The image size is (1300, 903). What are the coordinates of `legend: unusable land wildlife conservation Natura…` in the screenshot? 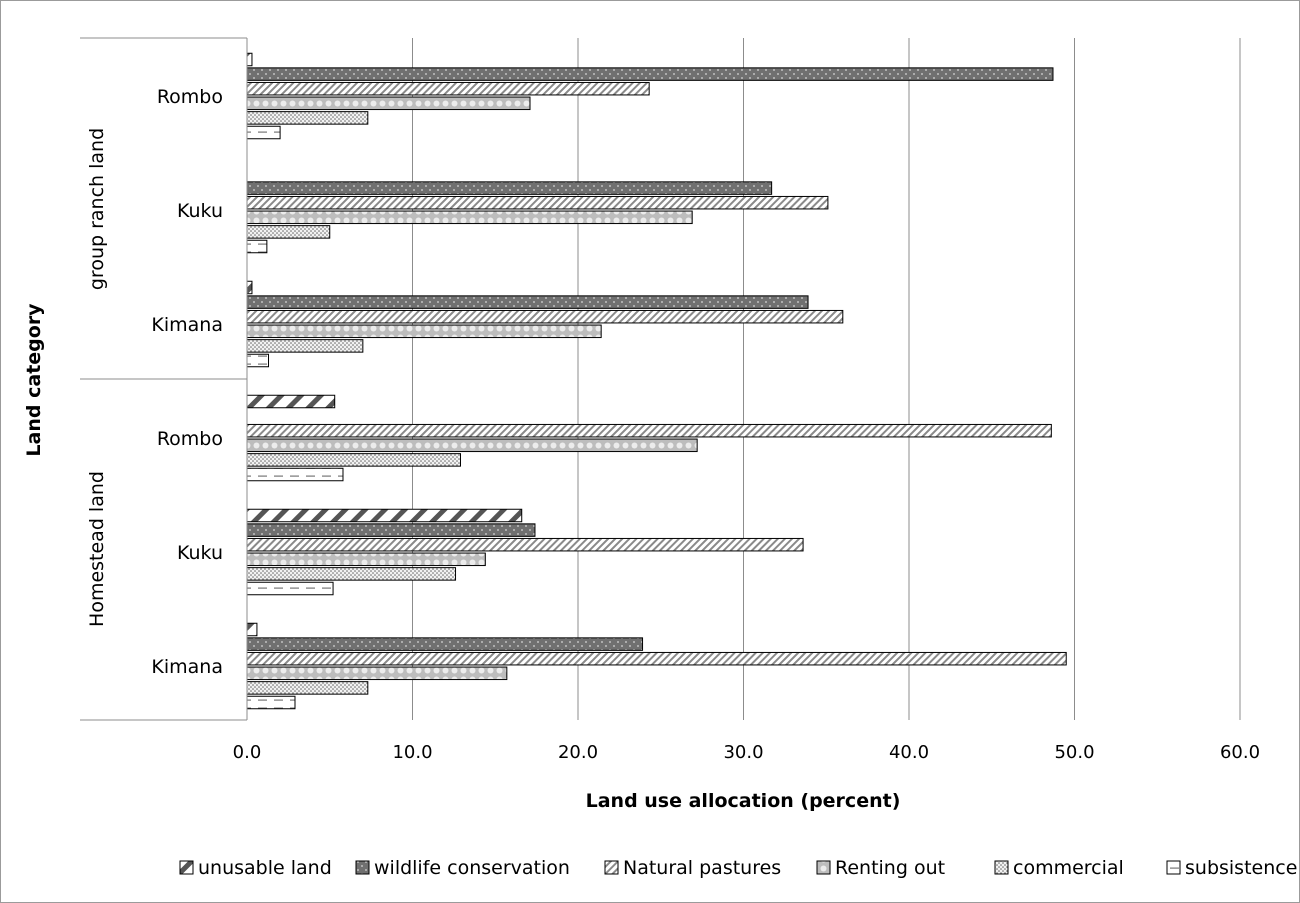 It's located at (738, 868).